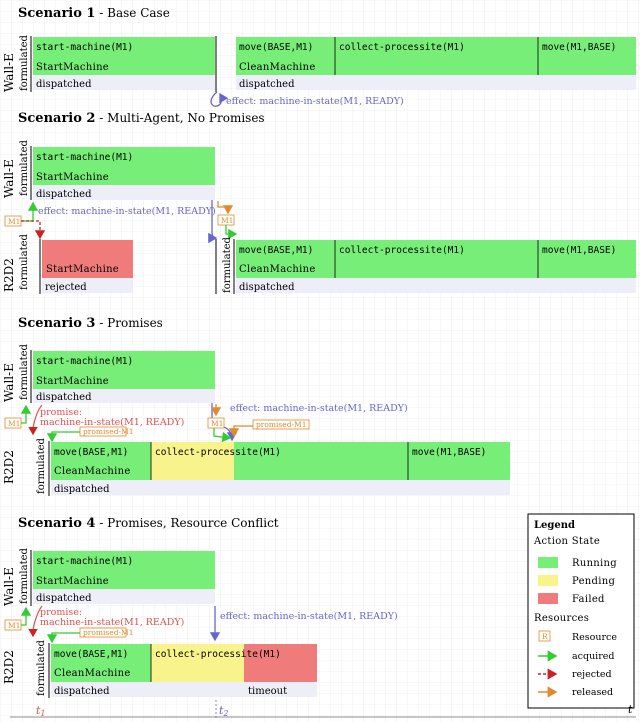 The width and height of the screenshot is (640, 722). I want to click on legend-failed-swatch, so click(548, 598).